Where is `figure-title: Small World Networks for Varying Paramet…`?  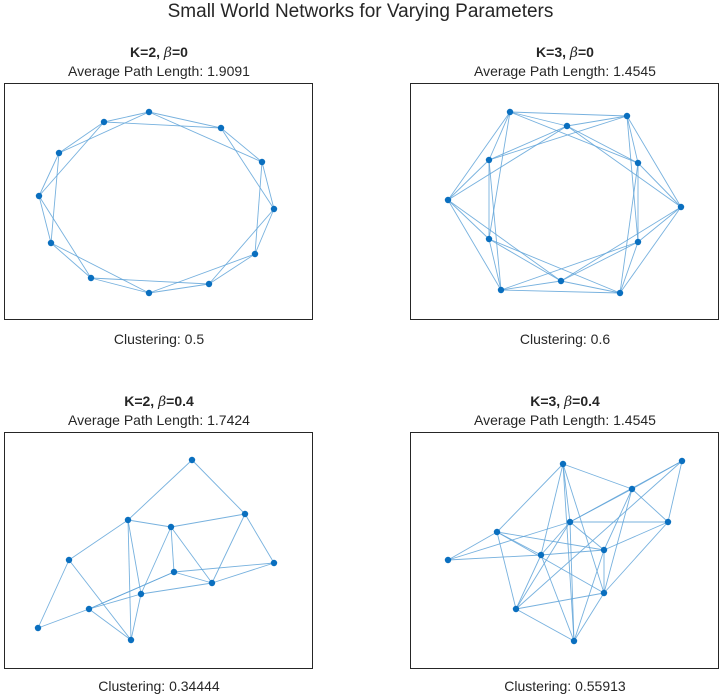 figure-title: Small World Networks for Varying Paramet… is located at coordinates (360, 11).